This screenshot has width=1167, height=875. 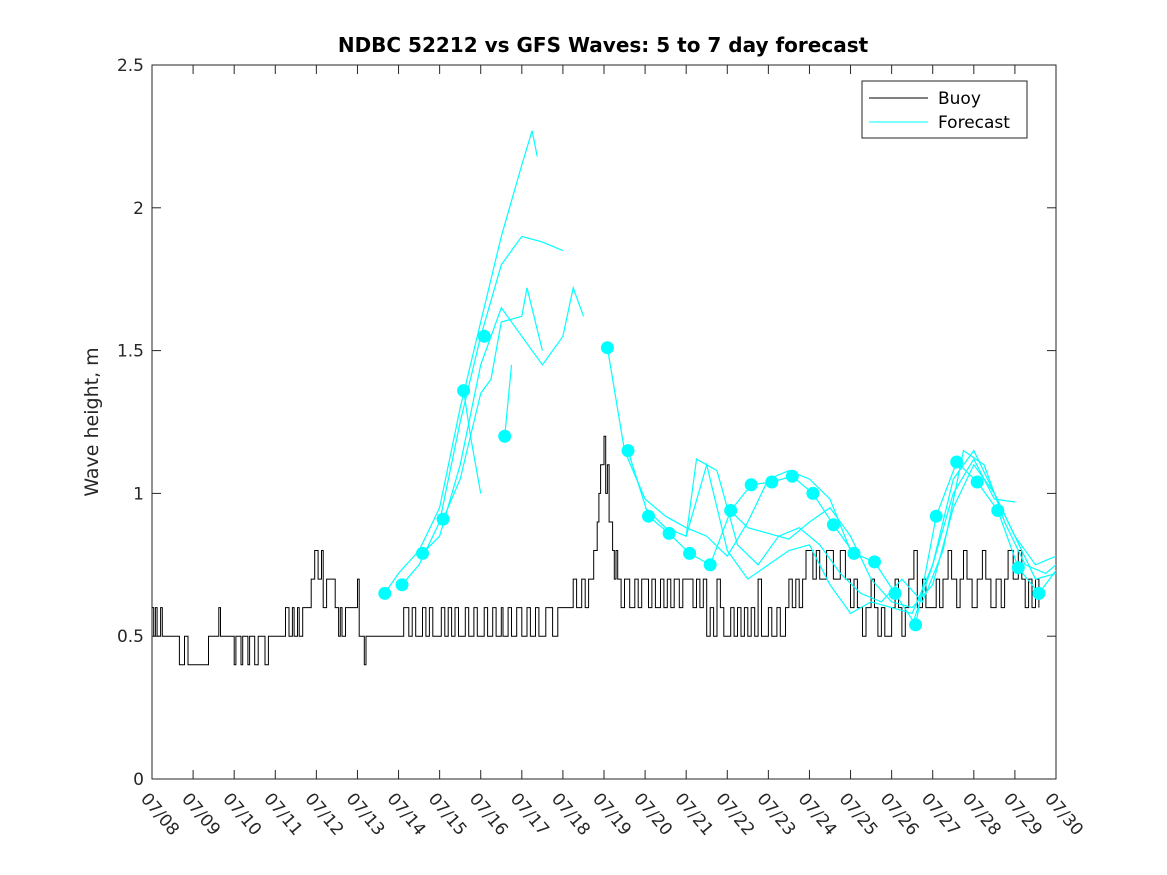 I want to click on x-tick-label: 07/19, so click(x=611, y=814).